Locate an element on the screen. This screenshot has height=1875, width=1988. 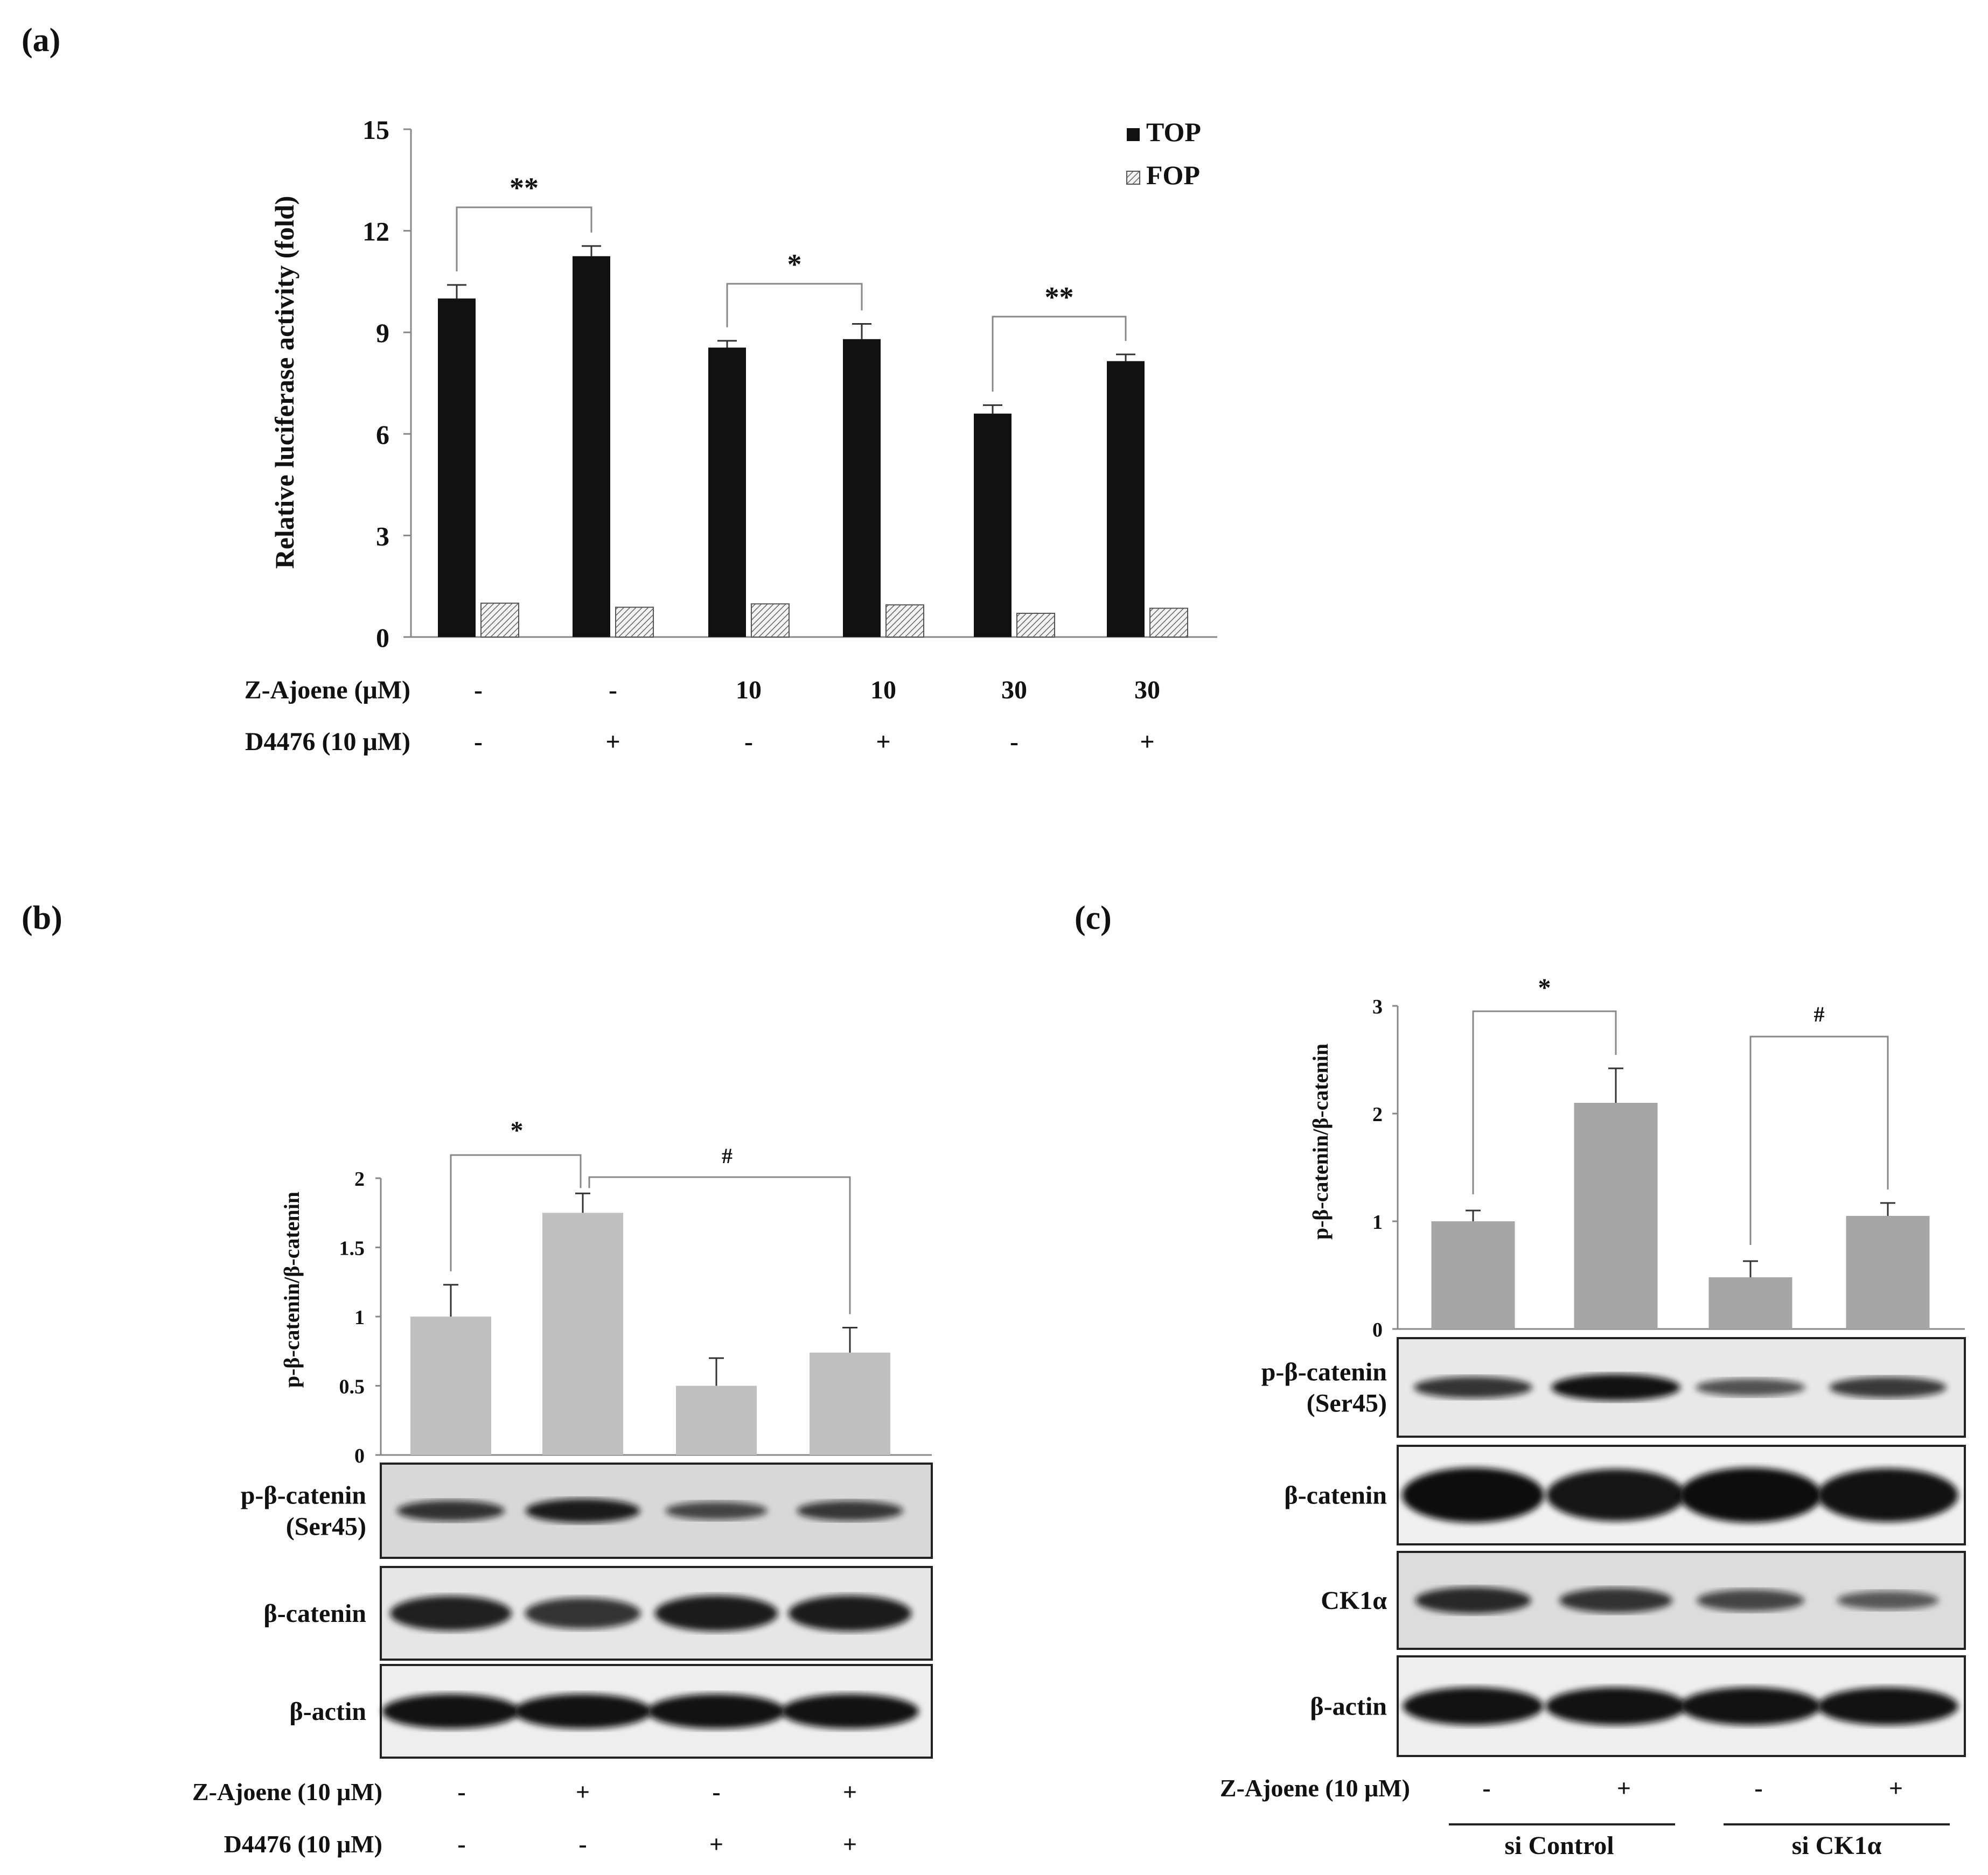
significance-label: # is located at coordinates (727, 1156).